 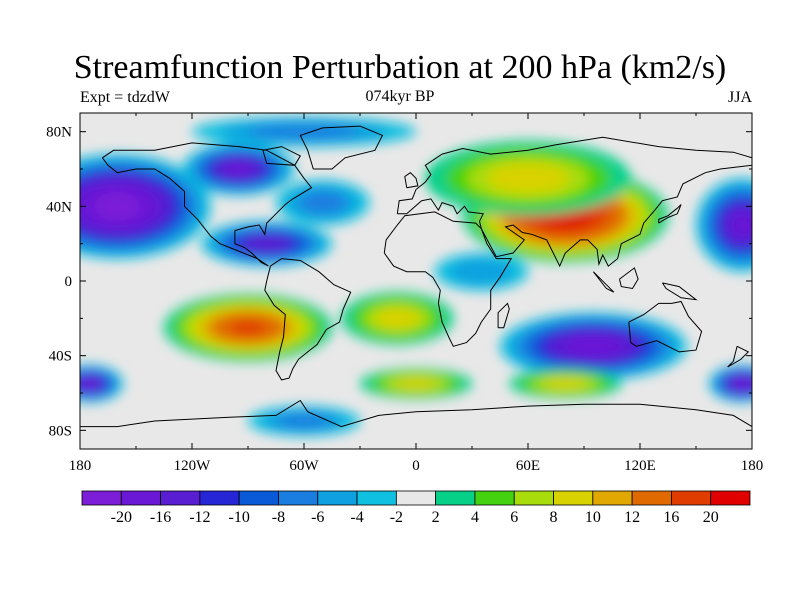 I want to click on coastline-madagascar, so click(x=503, y=315).